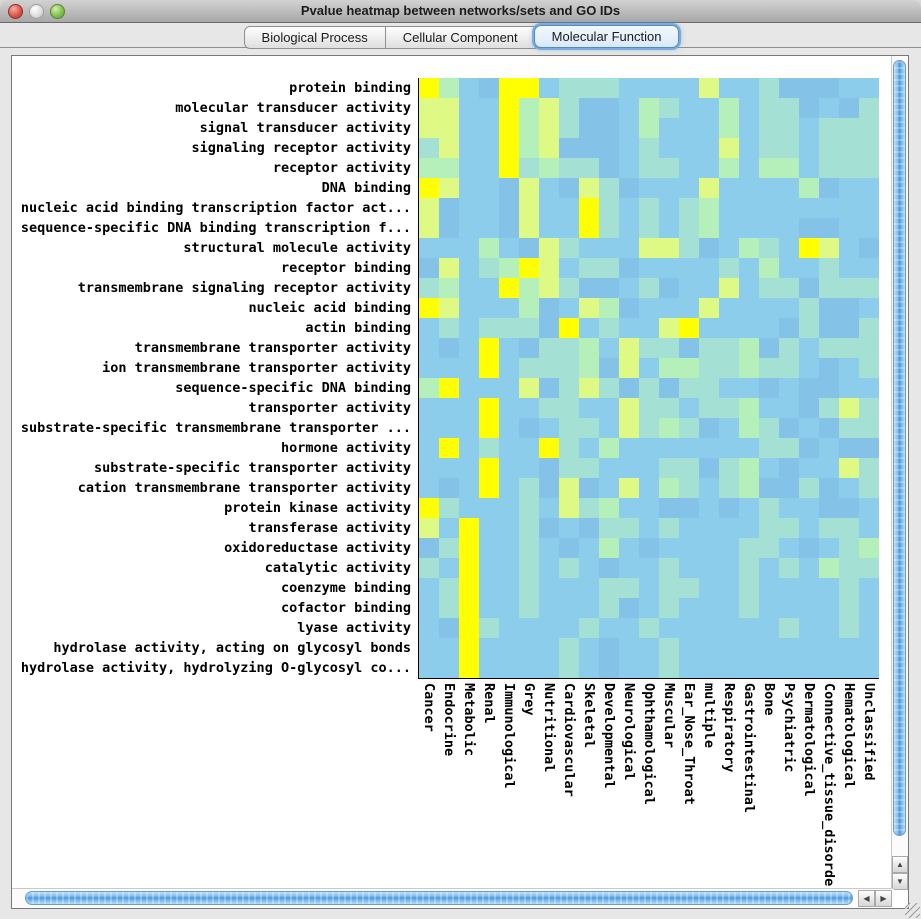 The height and width of the screenshot is (919, 921). I want to click on tab-biological-process: Biological Process, so click(314, 37).